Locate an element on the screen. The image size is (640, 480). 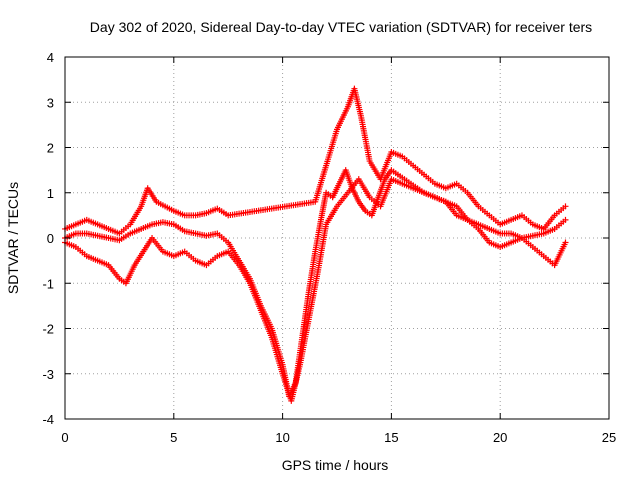
y-tick-label: 2 is located at coordinates (50, 148).